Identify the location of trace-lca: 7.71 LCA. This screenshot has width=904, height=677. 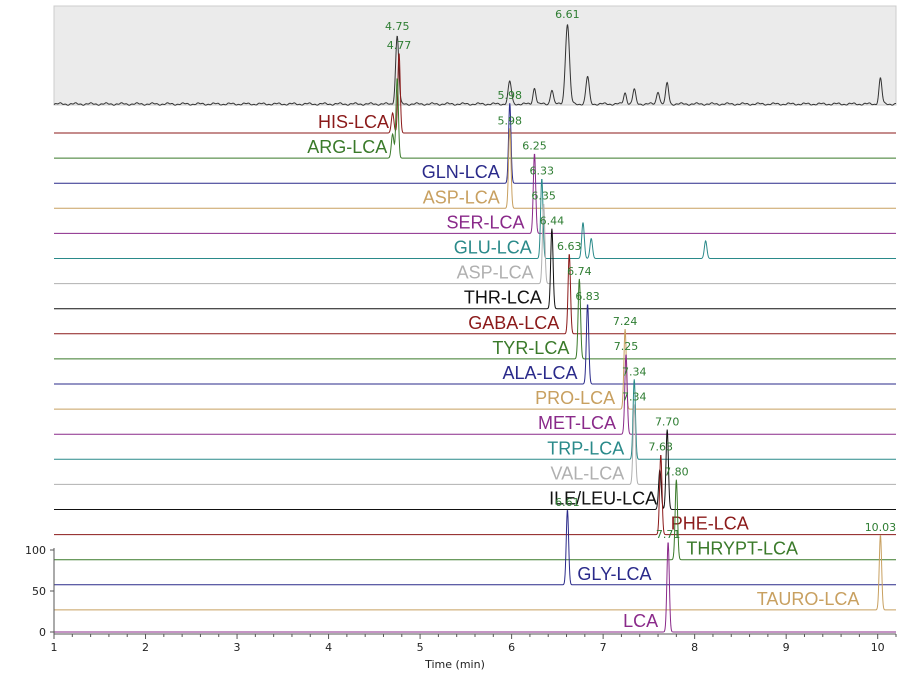
(475, 580).